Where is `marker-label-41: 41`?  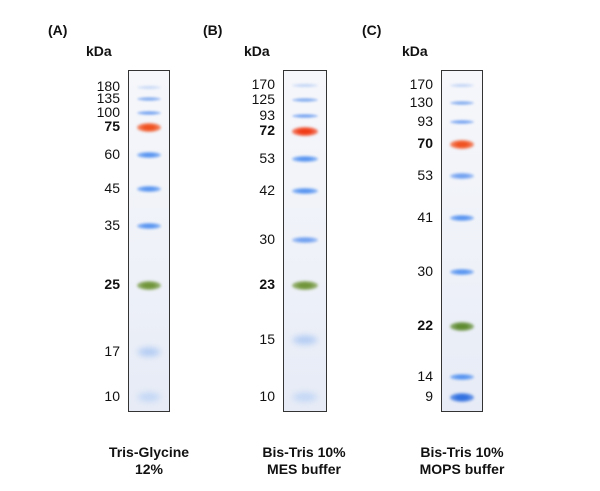
marker-label-41: 41 is located at coordinates (425, 217).